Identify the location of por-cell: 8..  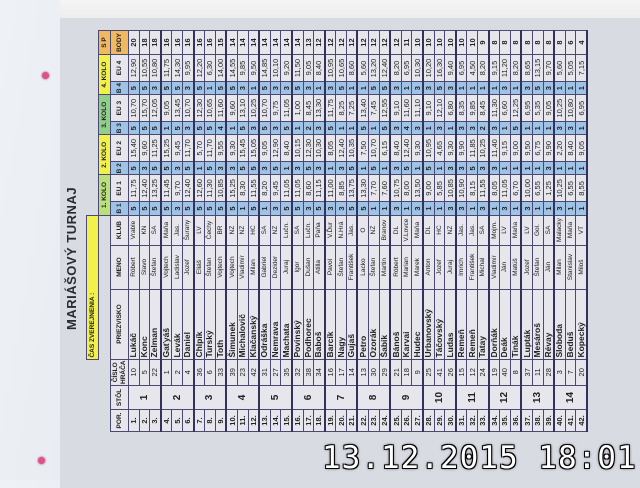
(210, 420).